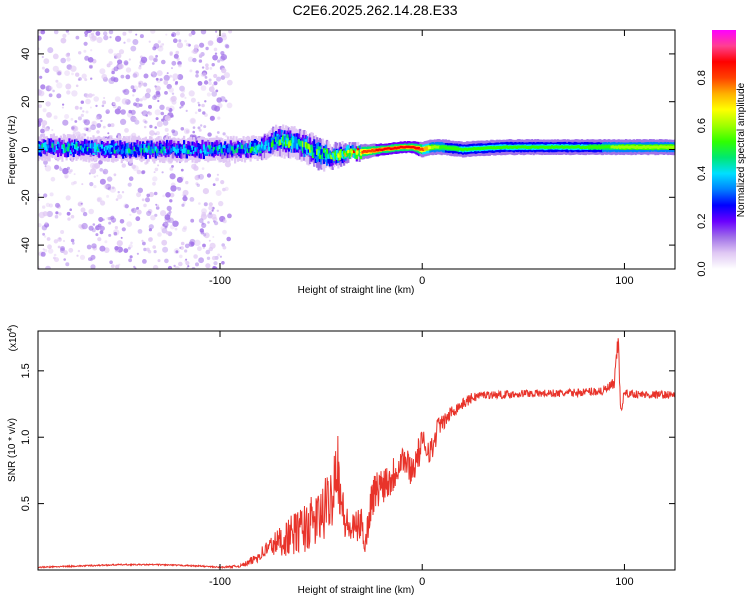 The image size is (750, 600). I want to click on snr-xtick-label: -100, so click(220, 582).